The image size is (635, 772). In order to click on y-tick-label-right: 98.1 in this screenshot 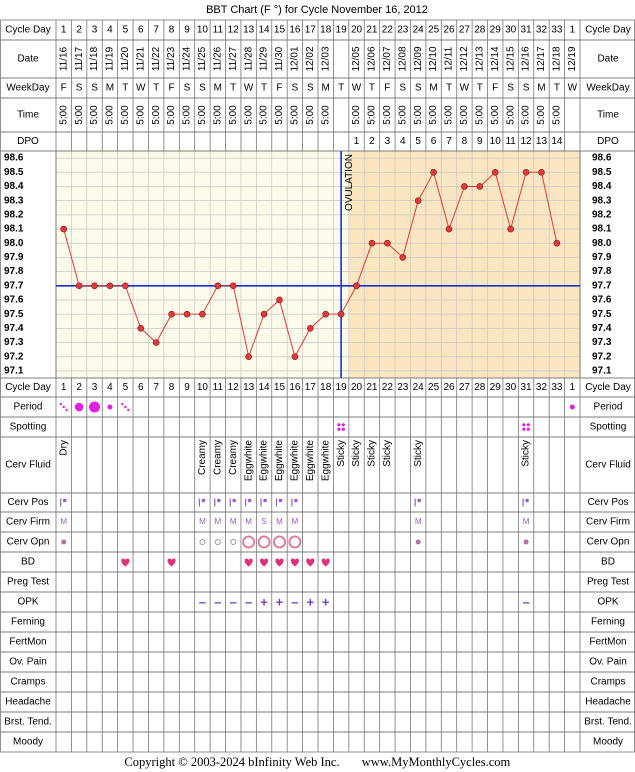, I will do `click(602, 229)`.